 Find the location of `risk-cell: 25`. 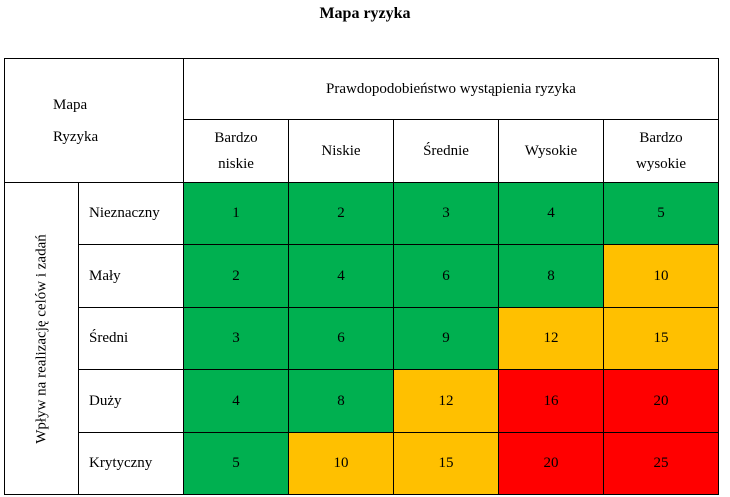

risk-cell: 25 is located at coordinates (661, 463).